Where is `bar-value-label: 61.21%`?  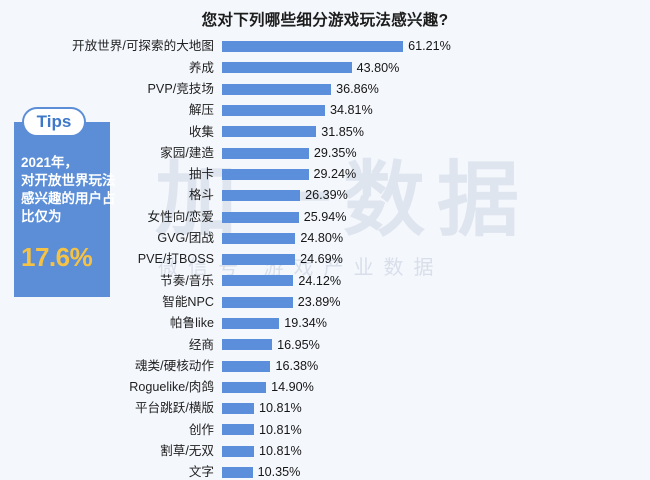 bar-value-label: 61.21% is located at coordinates (429, 46).